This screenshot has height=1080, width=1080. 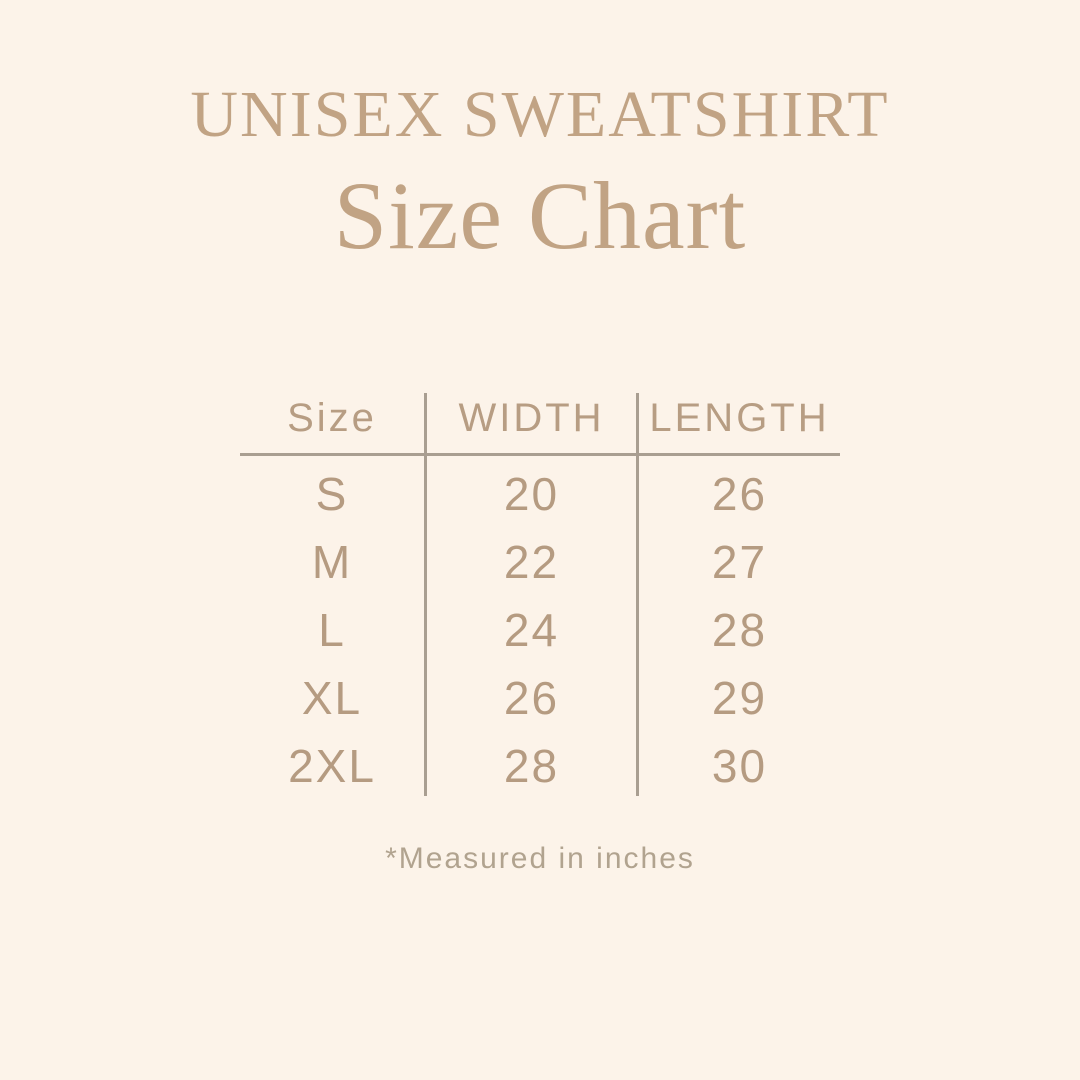 I want to click on header-size: Size, so click(x=332, y=424).